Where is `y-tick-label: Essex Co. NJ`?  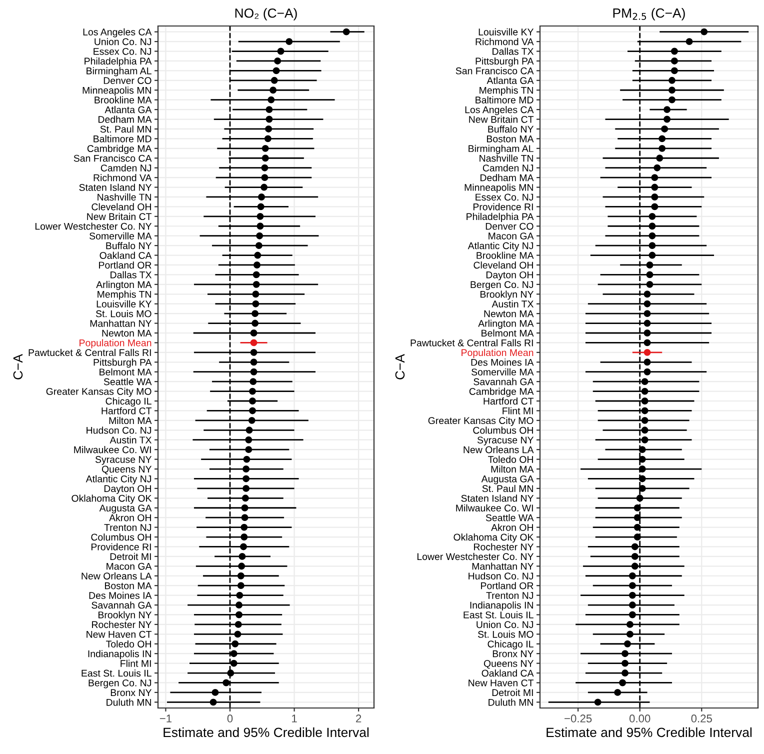
y-tick-label: Essex Co. NJ is located at coordinates (505, 197).